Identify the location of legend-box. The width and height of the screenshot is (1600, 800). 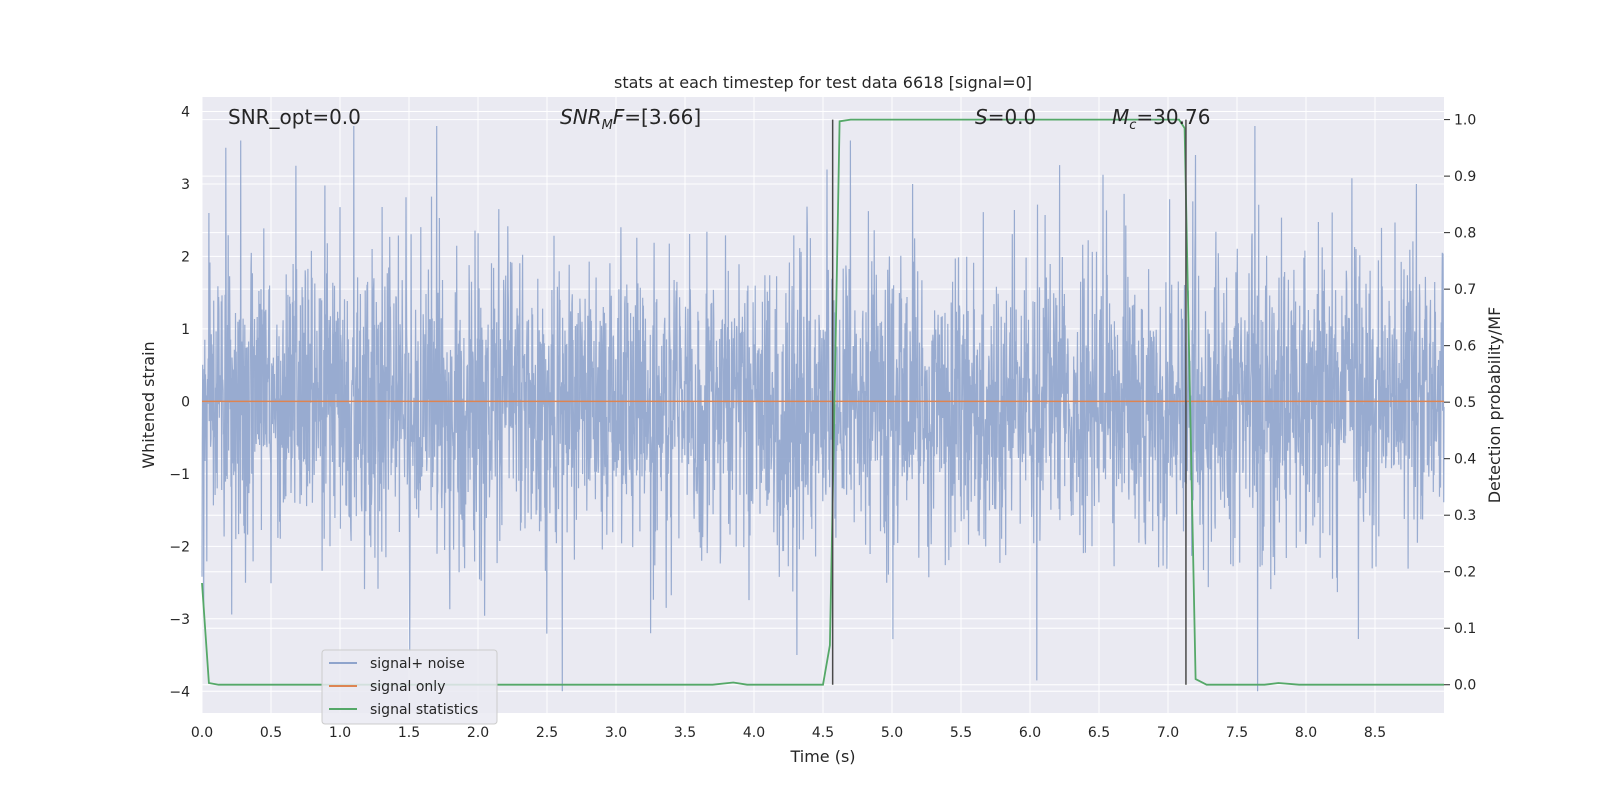
(409, 687).